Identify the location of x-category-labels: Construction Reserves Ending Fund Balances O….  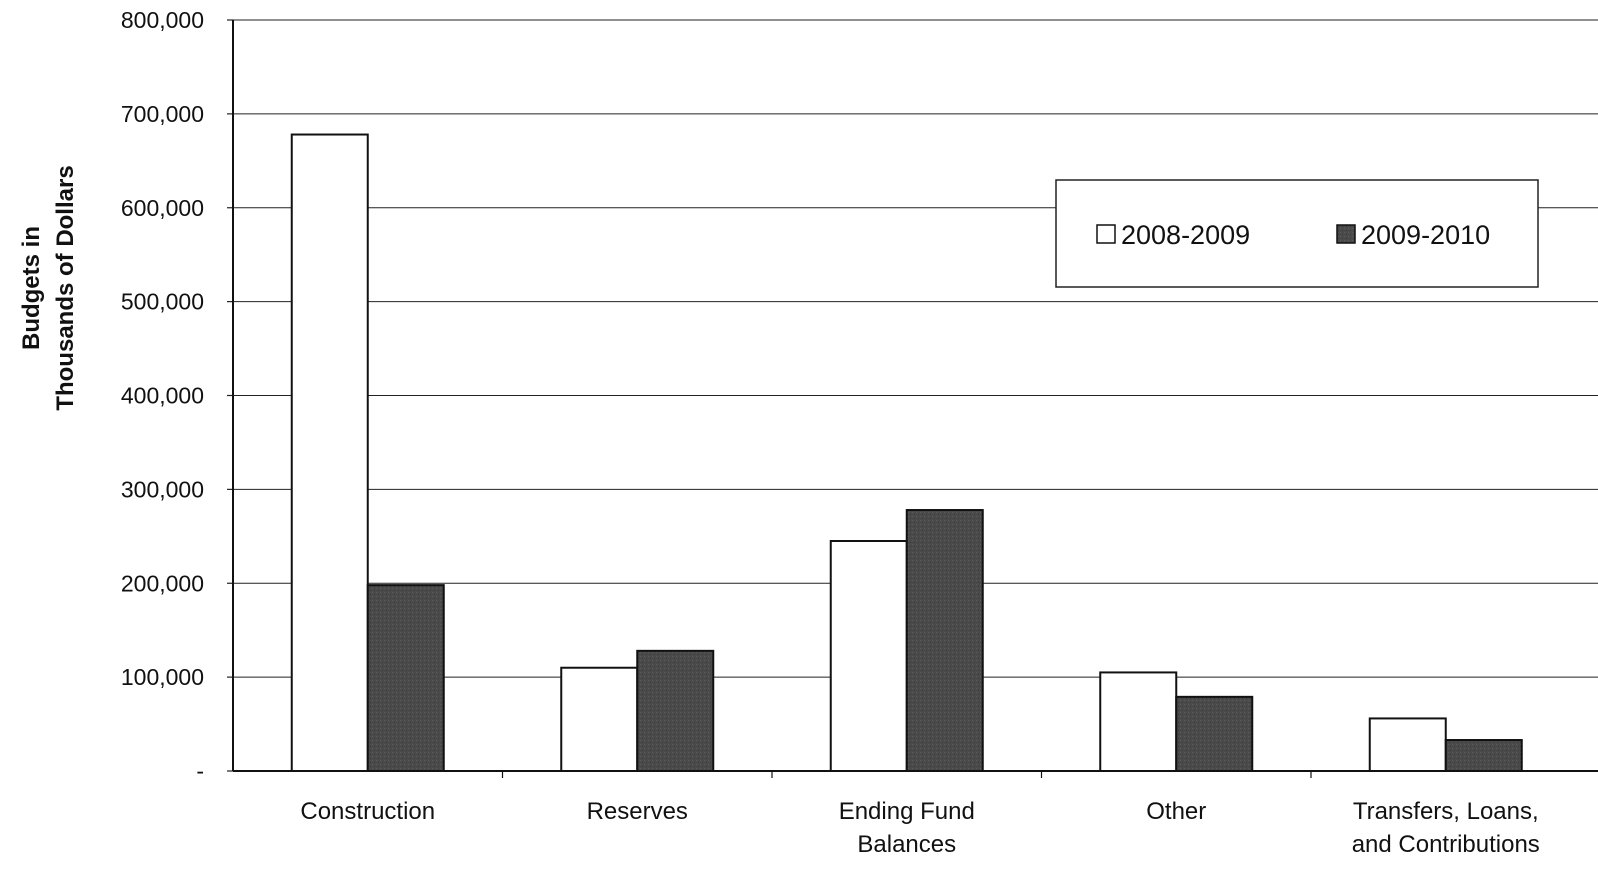
(919, 828).